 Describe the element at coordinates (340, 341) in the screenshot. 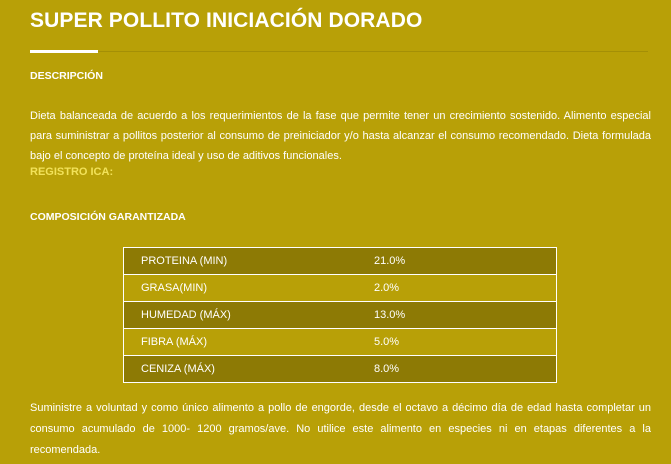

I see `table-row: FIBRA (MÁX) 5.0%` at that location.